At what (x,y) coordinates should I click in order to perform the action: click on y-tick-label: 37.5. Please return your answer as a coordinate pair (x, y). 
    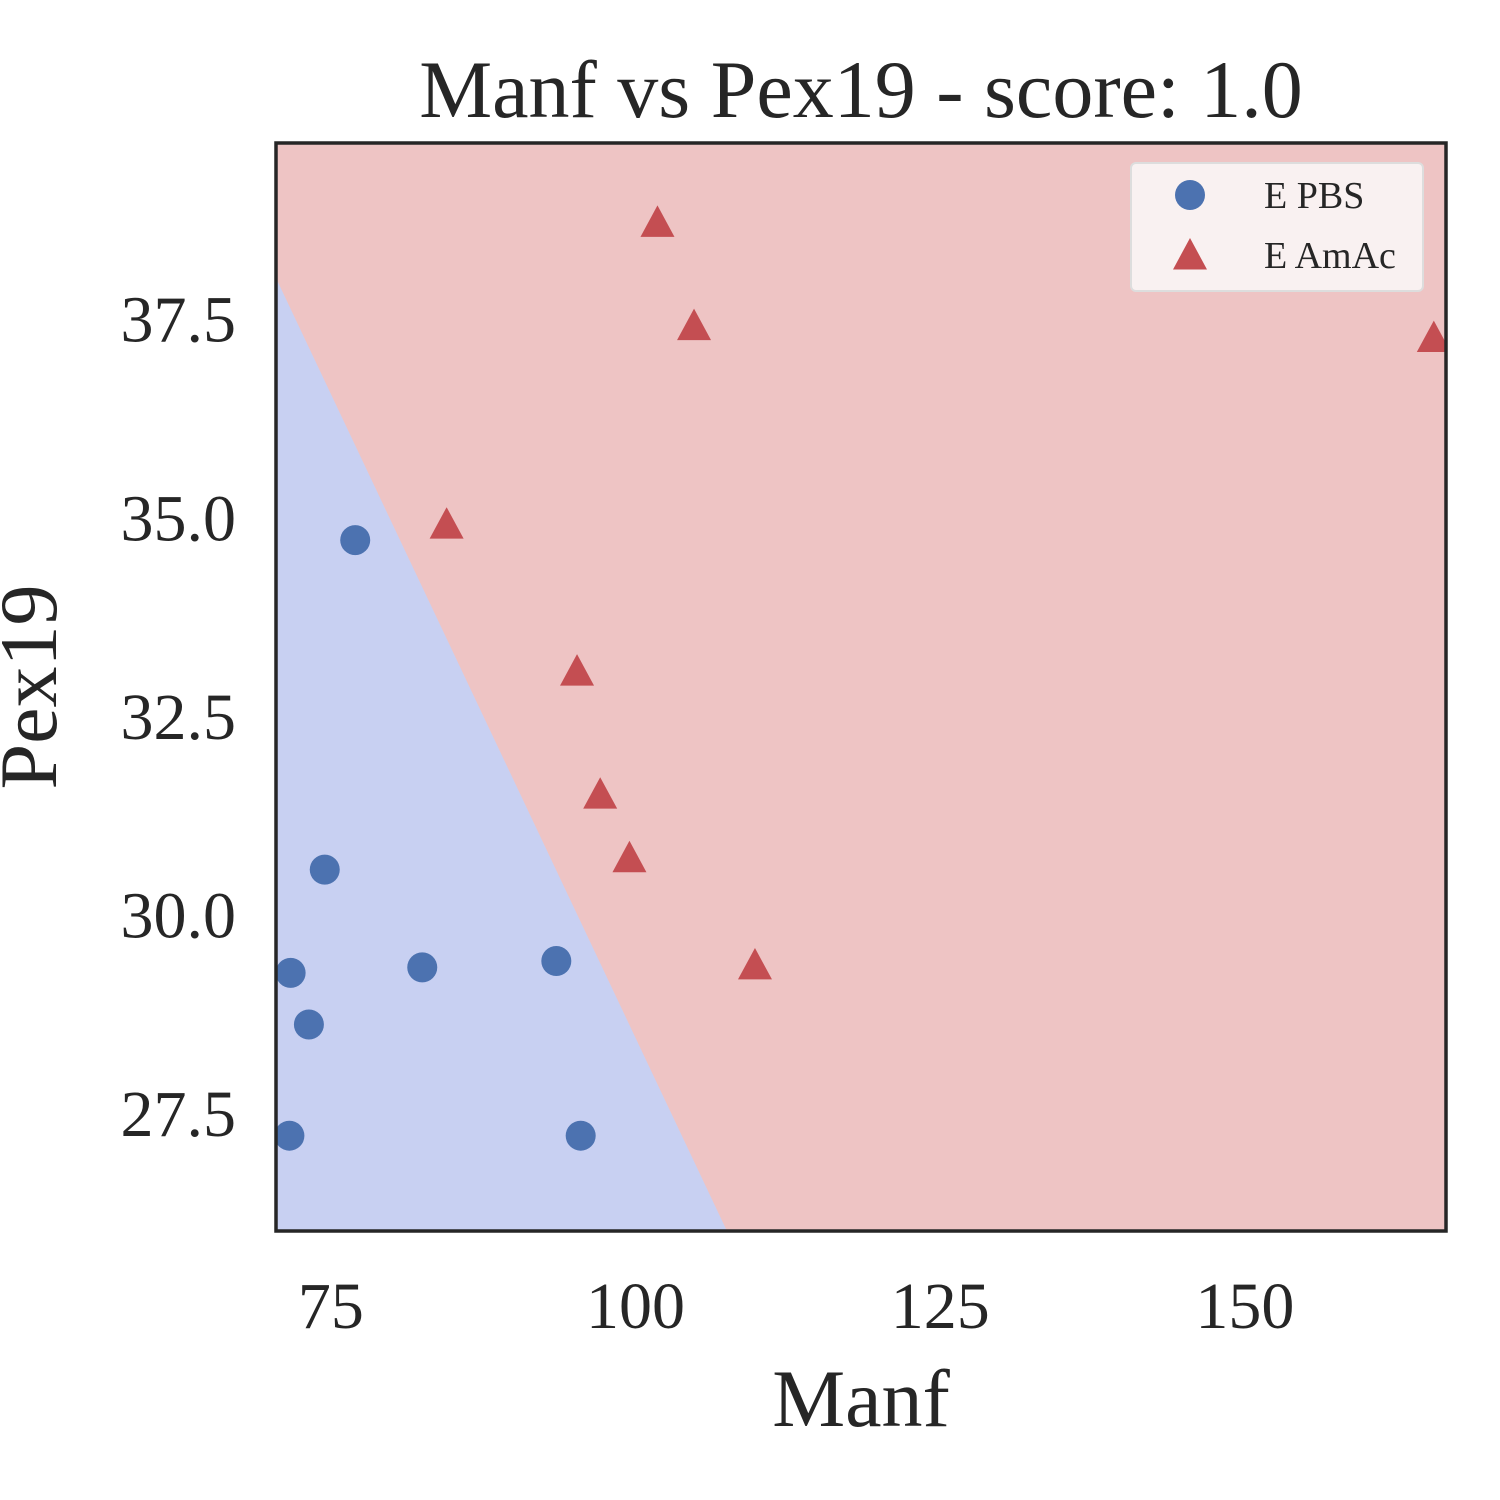
    Looking at the image, I should click on (179, 320).